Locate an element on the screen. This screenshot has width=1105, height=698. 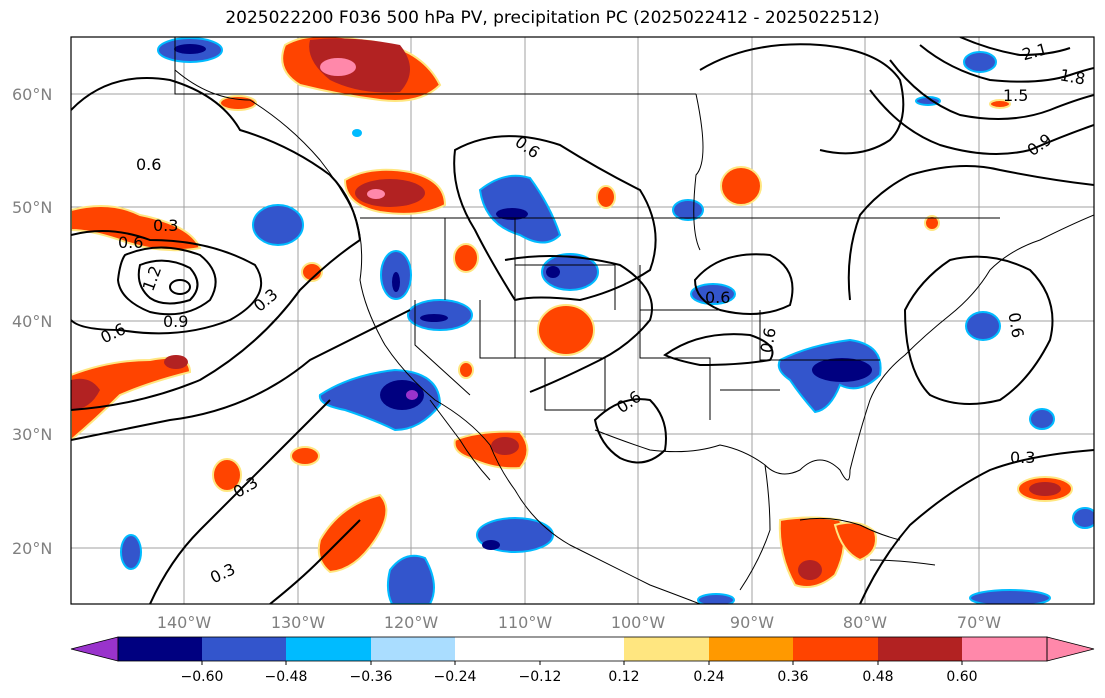
colorbar-label: −0.48 is located at coordinates (286, 677).